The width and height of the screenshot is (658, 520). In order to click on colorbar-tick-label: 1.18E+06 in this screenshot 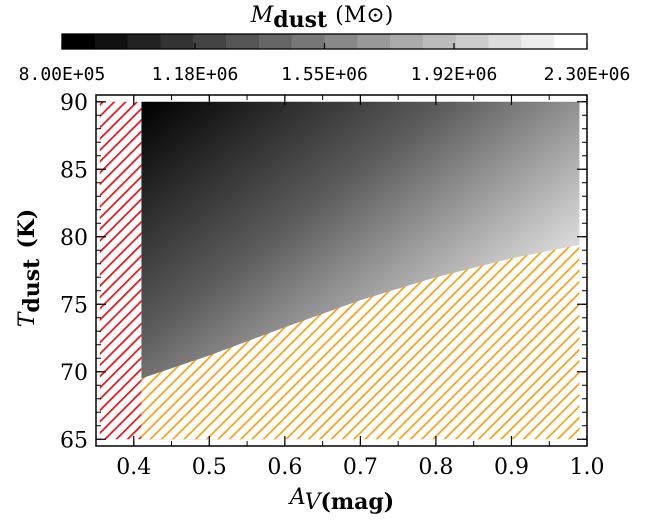, I will do `click(195, 74)`.